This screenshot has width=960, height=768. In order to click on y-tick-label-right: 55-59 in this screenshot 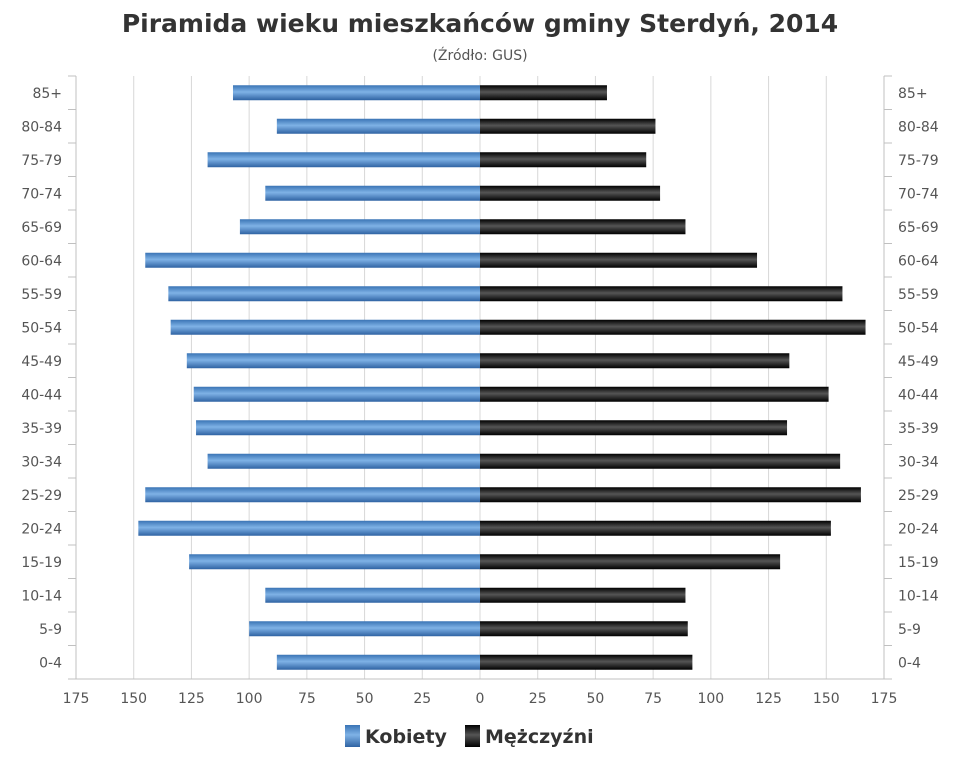, I will do `click(918, 295)`.